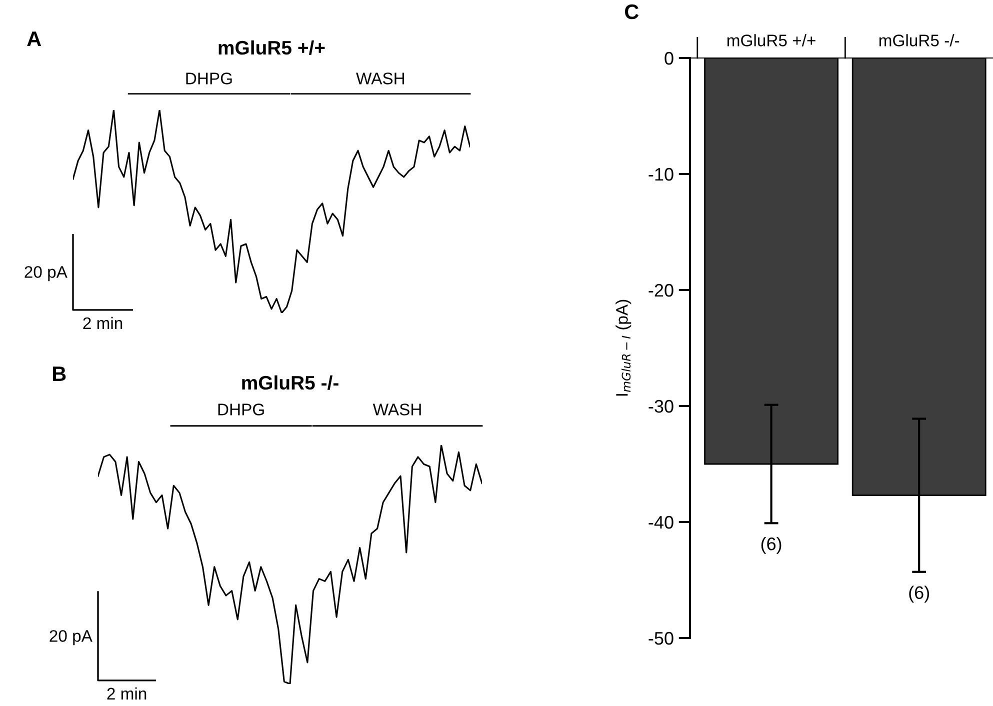  Describe the element at coordinates (624, 348) in the screenshot. I see `y-axis-title: I$_{mGluR−I}$ (pA)` at that location.